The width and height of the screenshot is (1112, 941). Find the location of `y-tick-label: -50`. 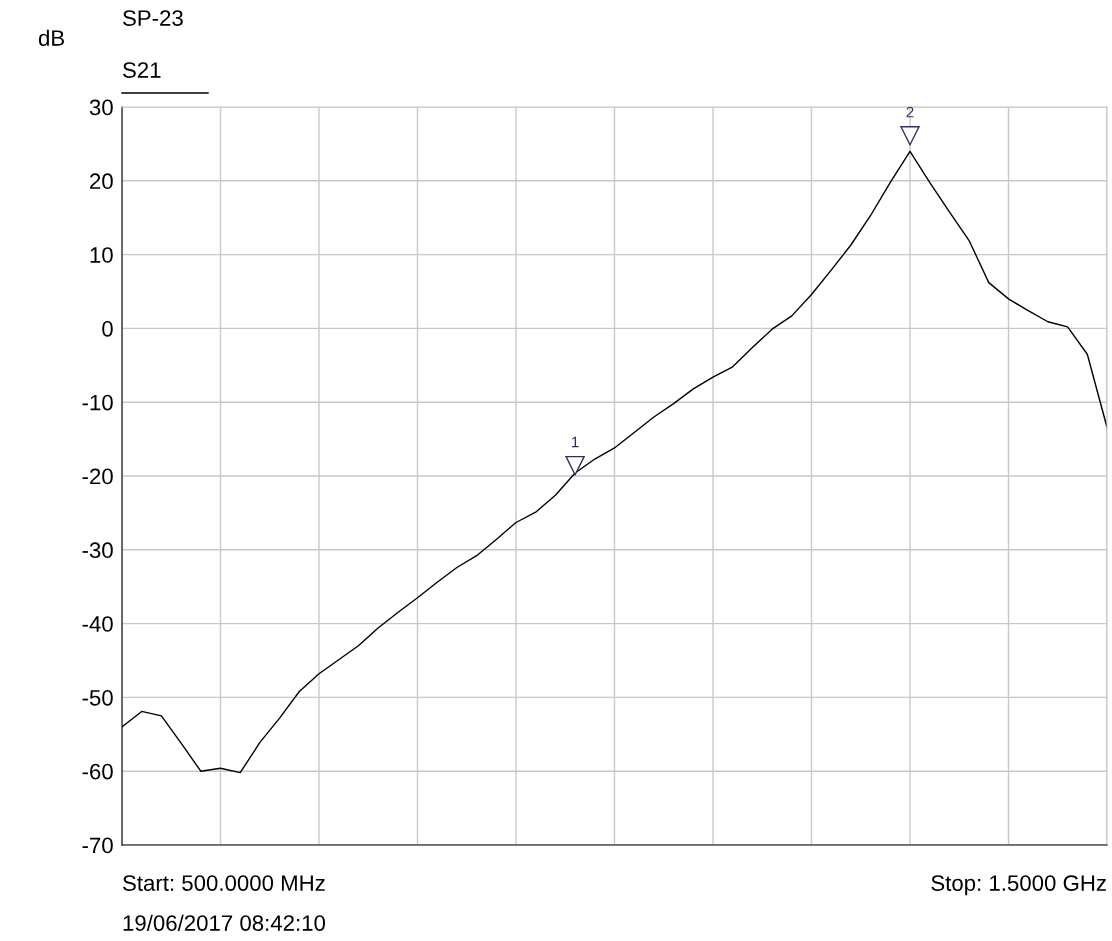

y-tick-label: -50 is located at coordinates (97, 697).